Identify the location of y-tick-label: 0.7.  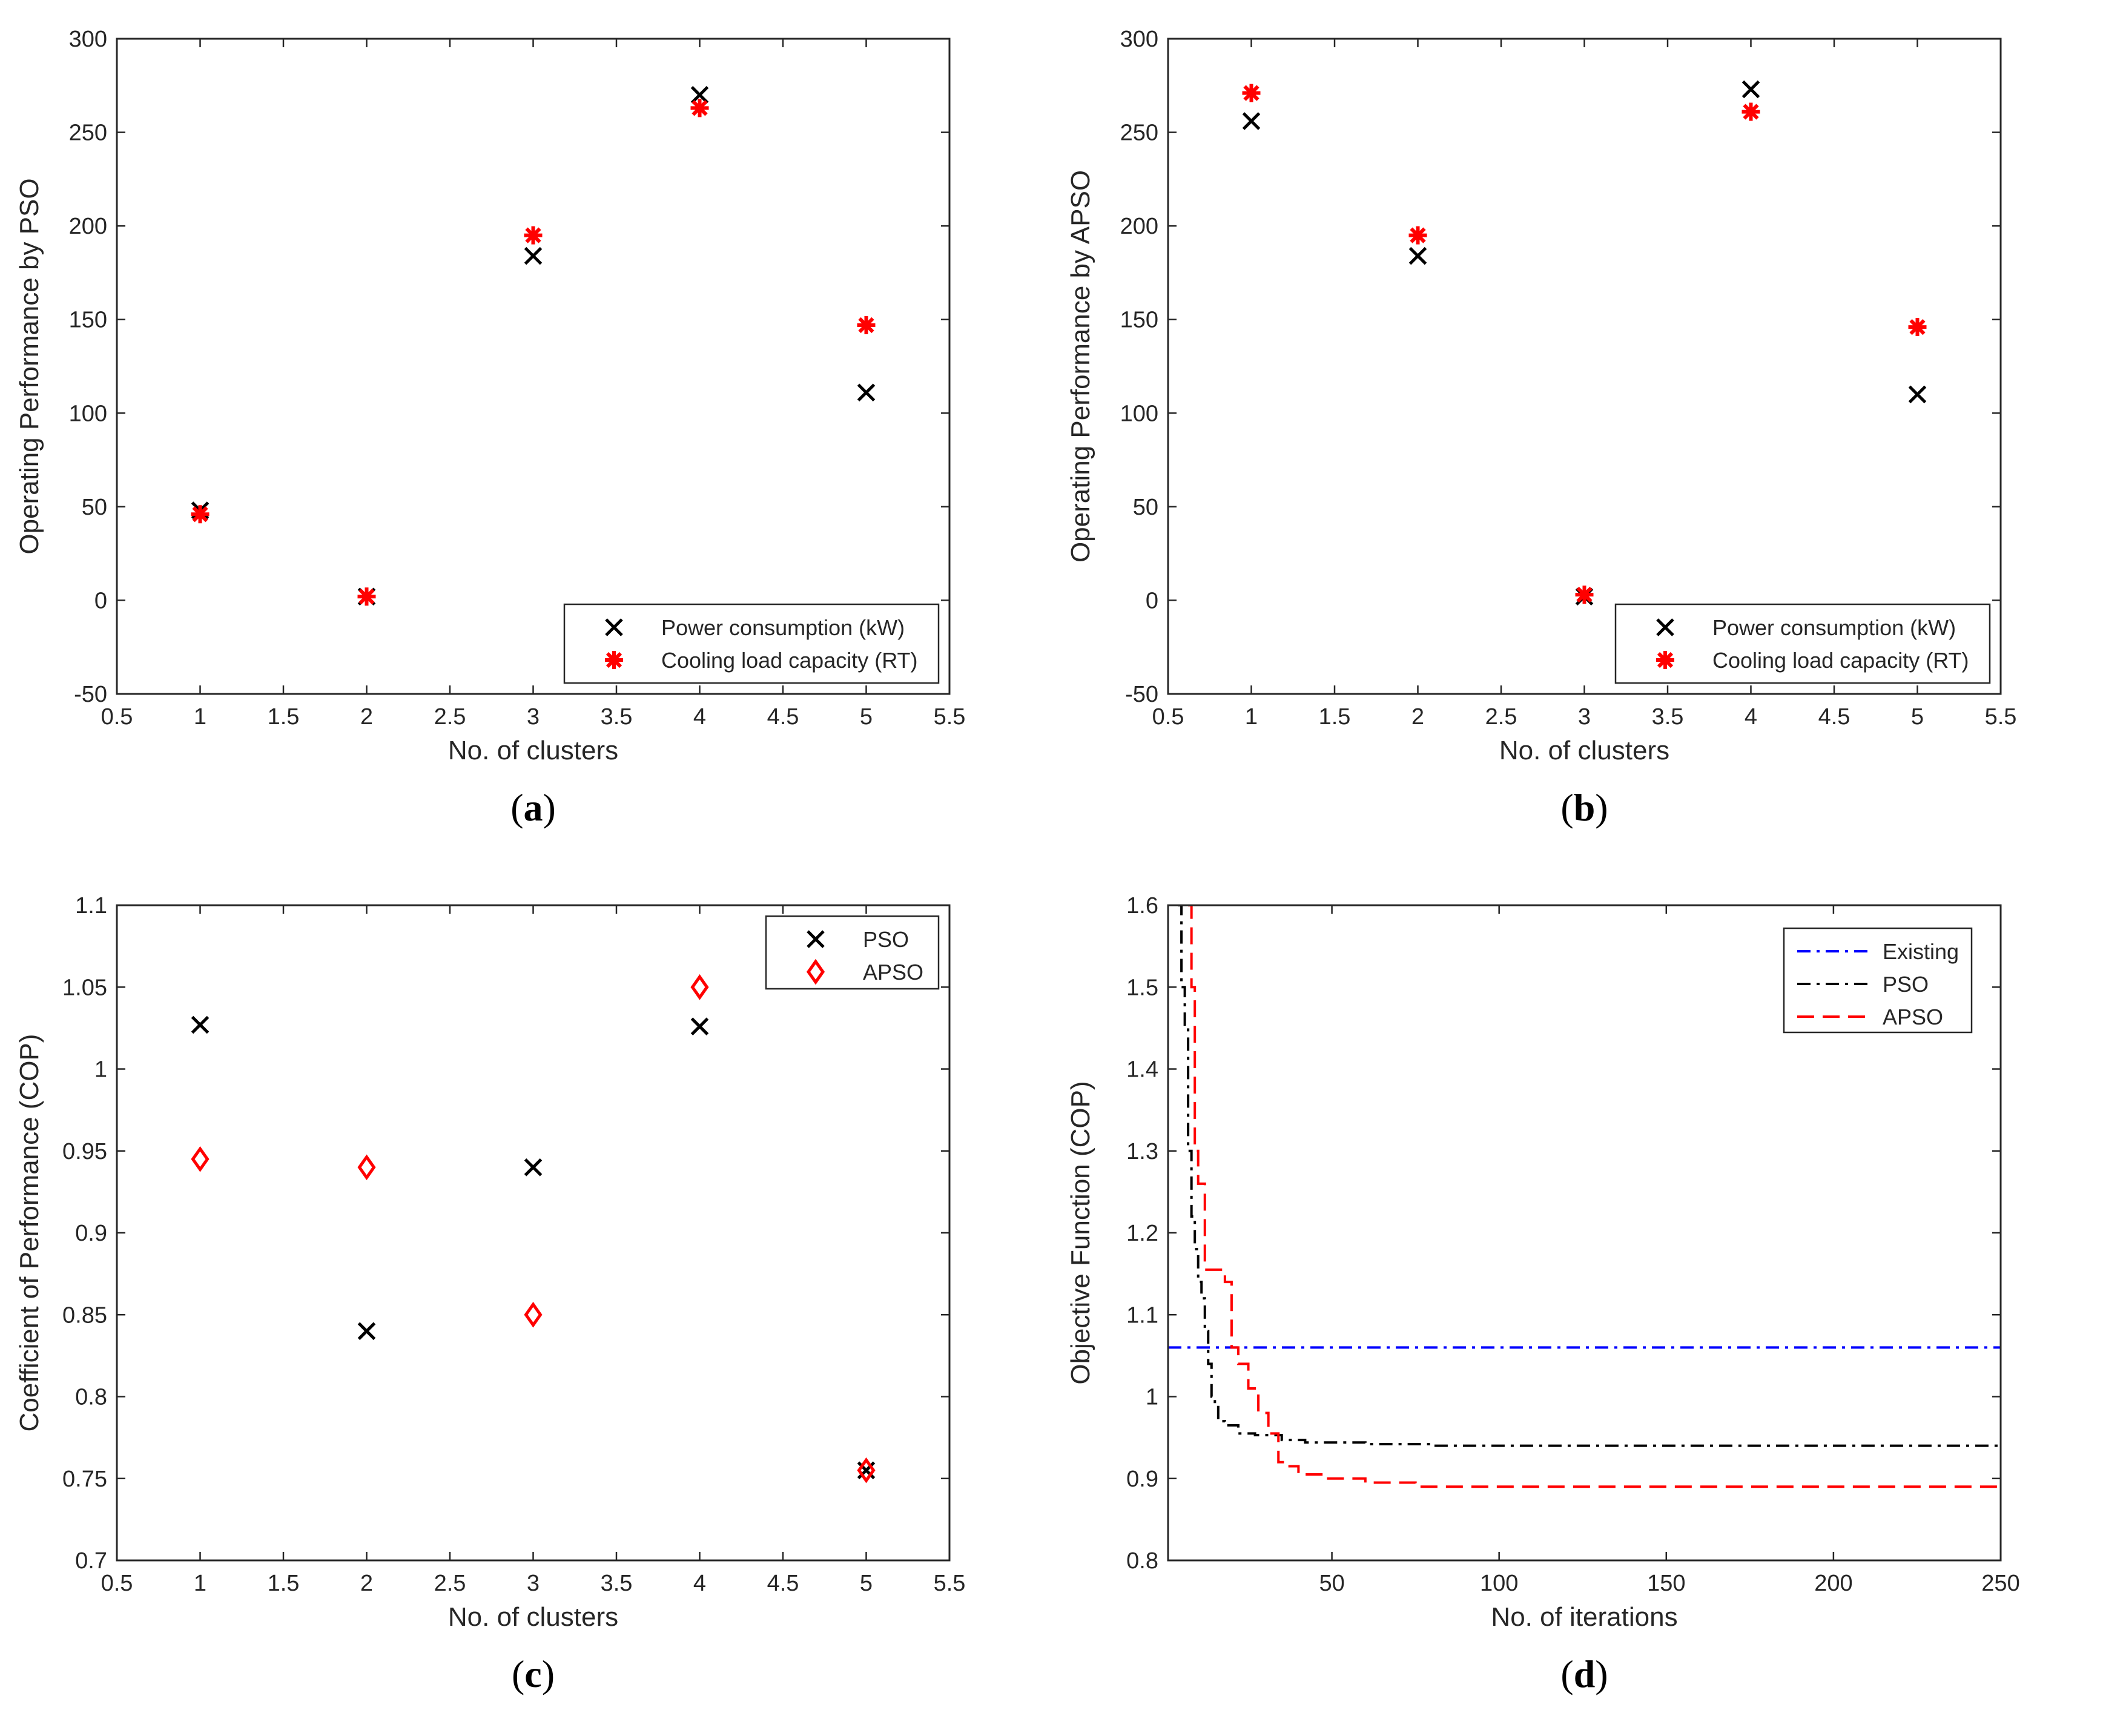
(91, 1561).